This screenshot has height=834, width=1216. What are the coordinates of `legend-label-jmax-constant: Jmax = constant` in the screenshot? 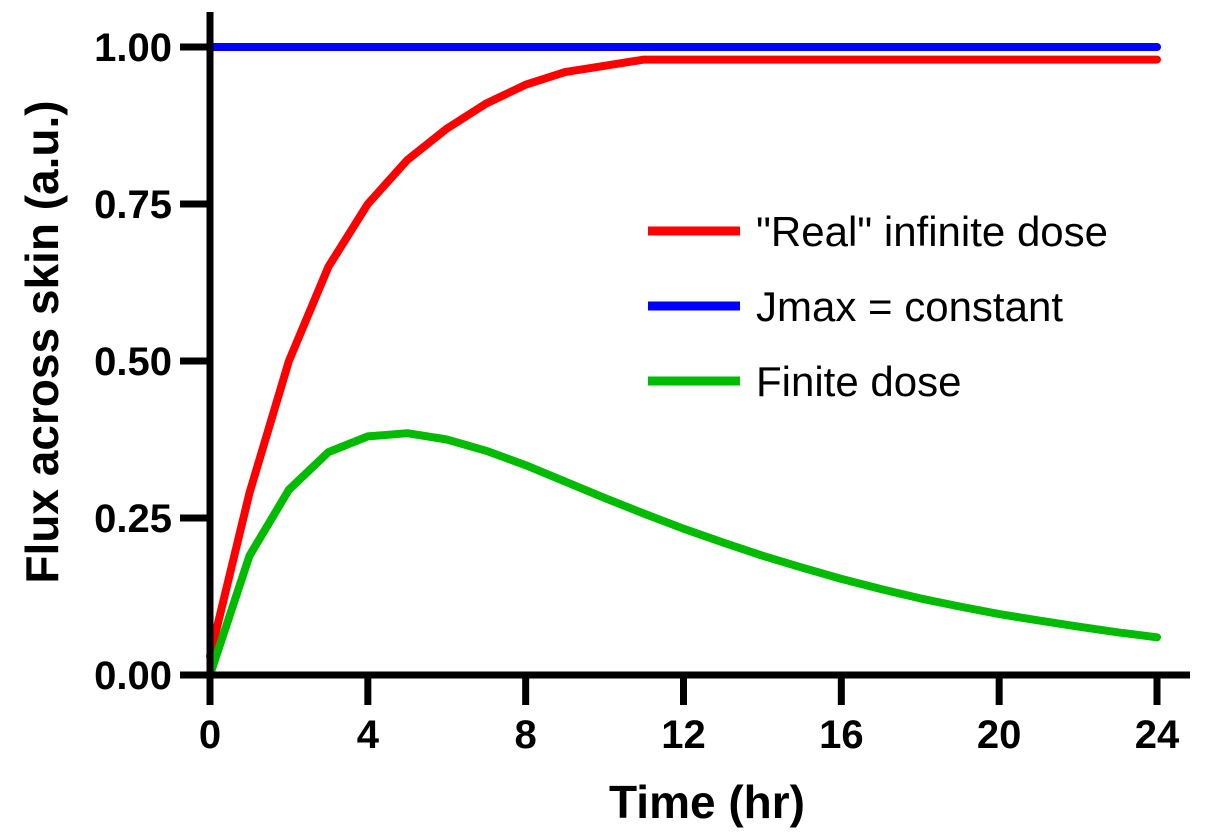 It's located at (909, 306).